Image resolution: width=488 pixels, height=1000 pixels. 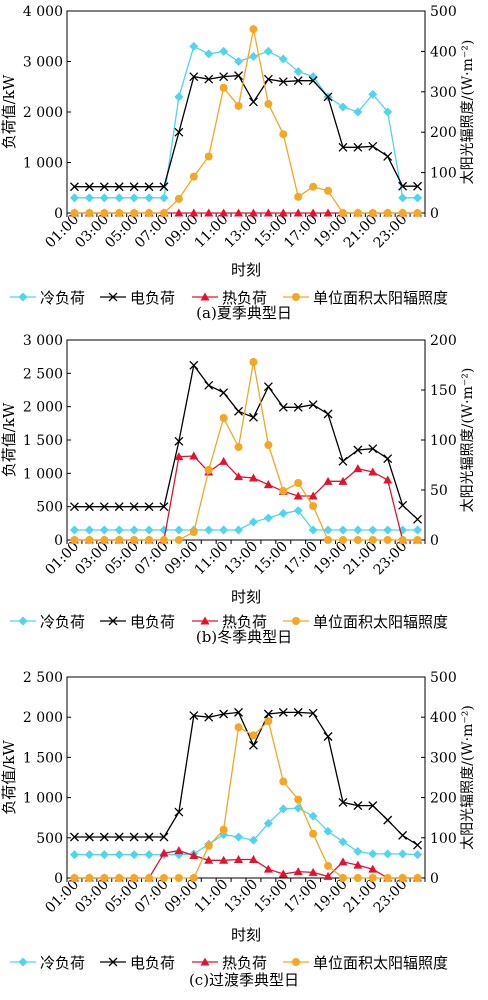 I want to click on panel-caption: (b)冬季典型日, so click(x=244, y=637).